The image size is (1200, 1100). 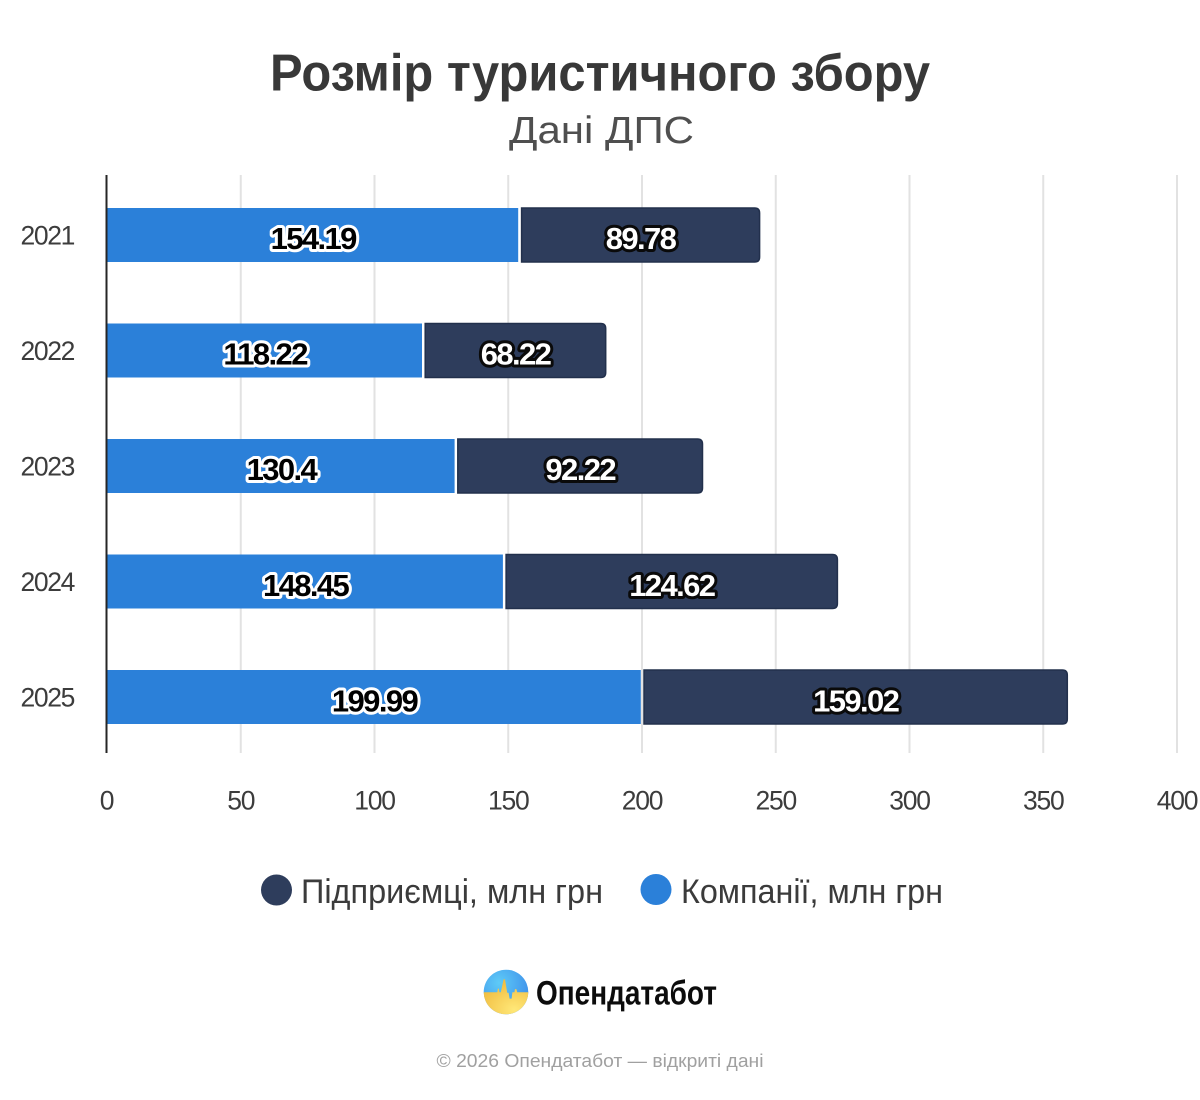 I want to click on svg-text: 92.22, so click(x=580, y=469).